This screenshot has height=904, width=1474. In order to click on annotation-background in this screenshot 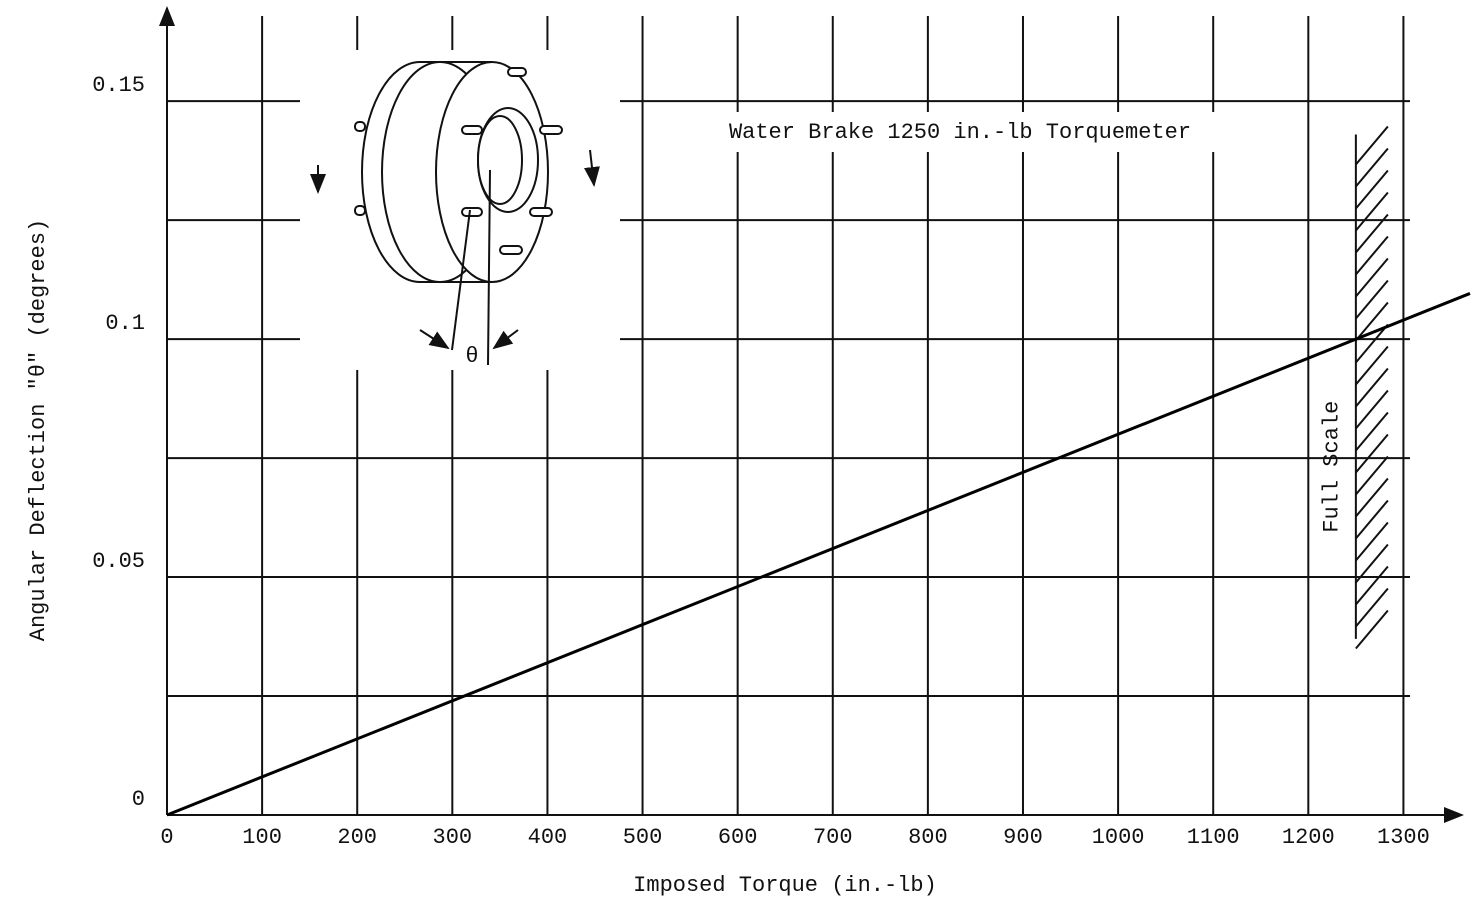, I will do `click(957, 132)`.